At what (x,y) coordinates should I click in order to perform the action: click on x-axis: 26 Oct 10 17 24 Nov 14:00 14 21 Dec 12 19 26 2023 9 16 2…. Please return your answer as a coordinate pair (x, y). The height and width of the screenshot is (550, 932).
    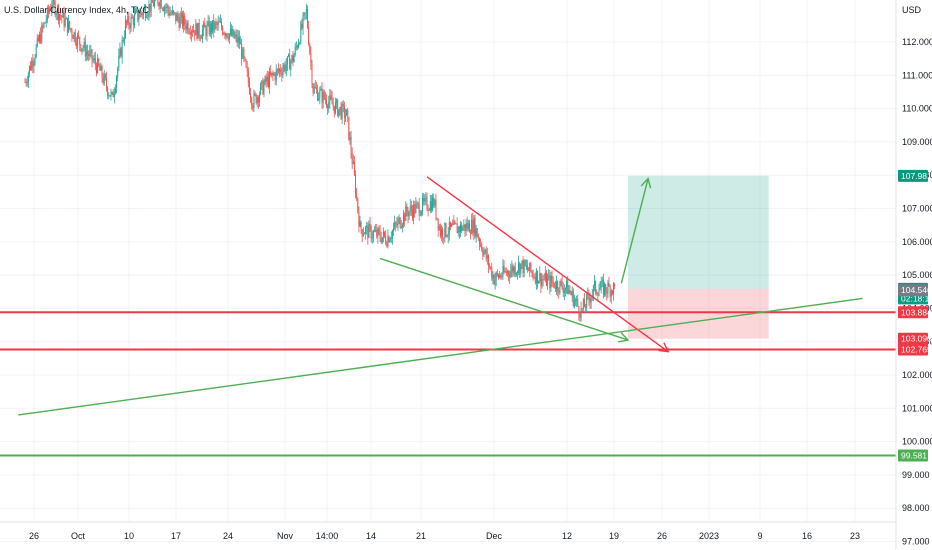
    Looking at the image, I should click on (444, 536).